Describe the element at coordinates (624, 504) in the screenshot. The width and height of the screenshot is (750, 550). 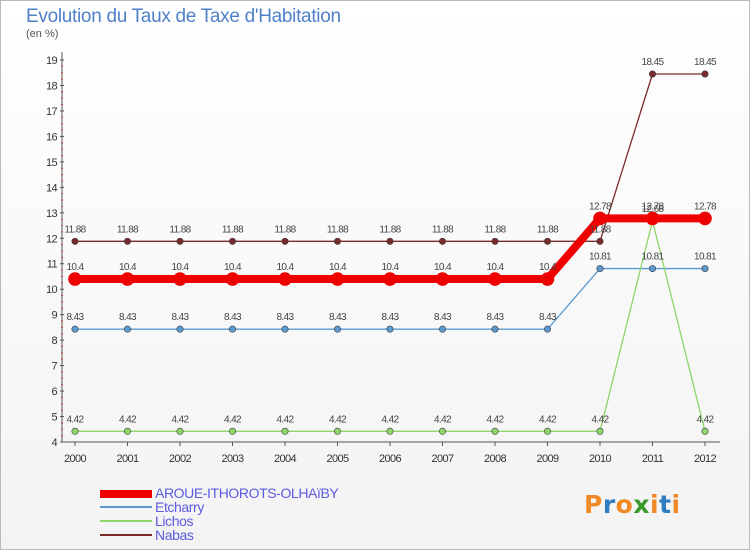
I see `logo-letter: o` at that location.